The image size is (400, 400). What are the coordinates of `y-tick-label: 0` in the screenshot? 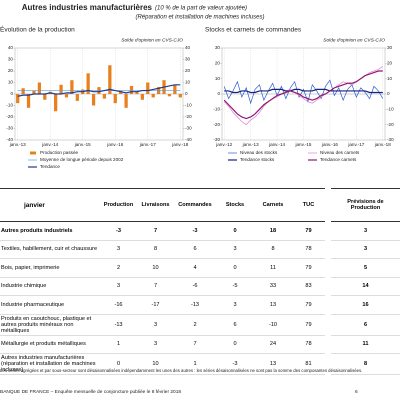 It's located at (11, 93).